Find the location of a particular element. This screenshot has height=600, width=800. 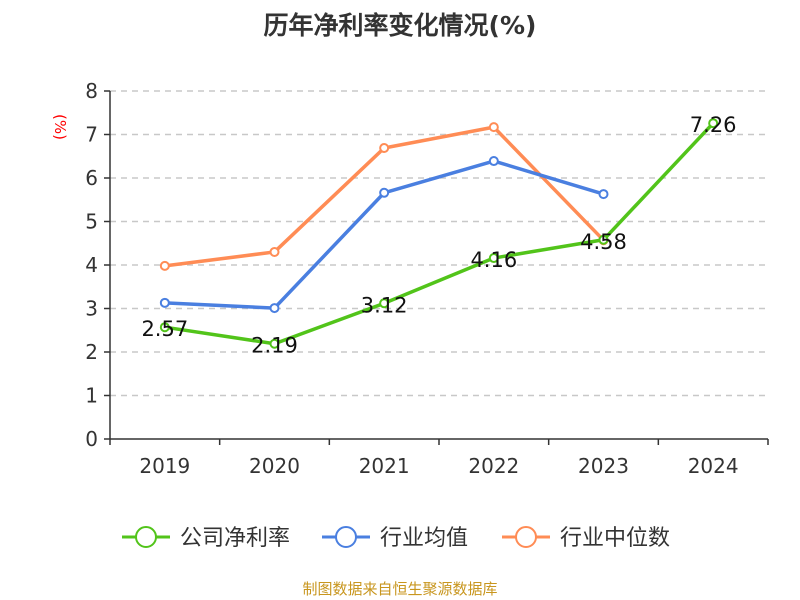

y-tick-label: 2 is located at coordinates (91, 352).